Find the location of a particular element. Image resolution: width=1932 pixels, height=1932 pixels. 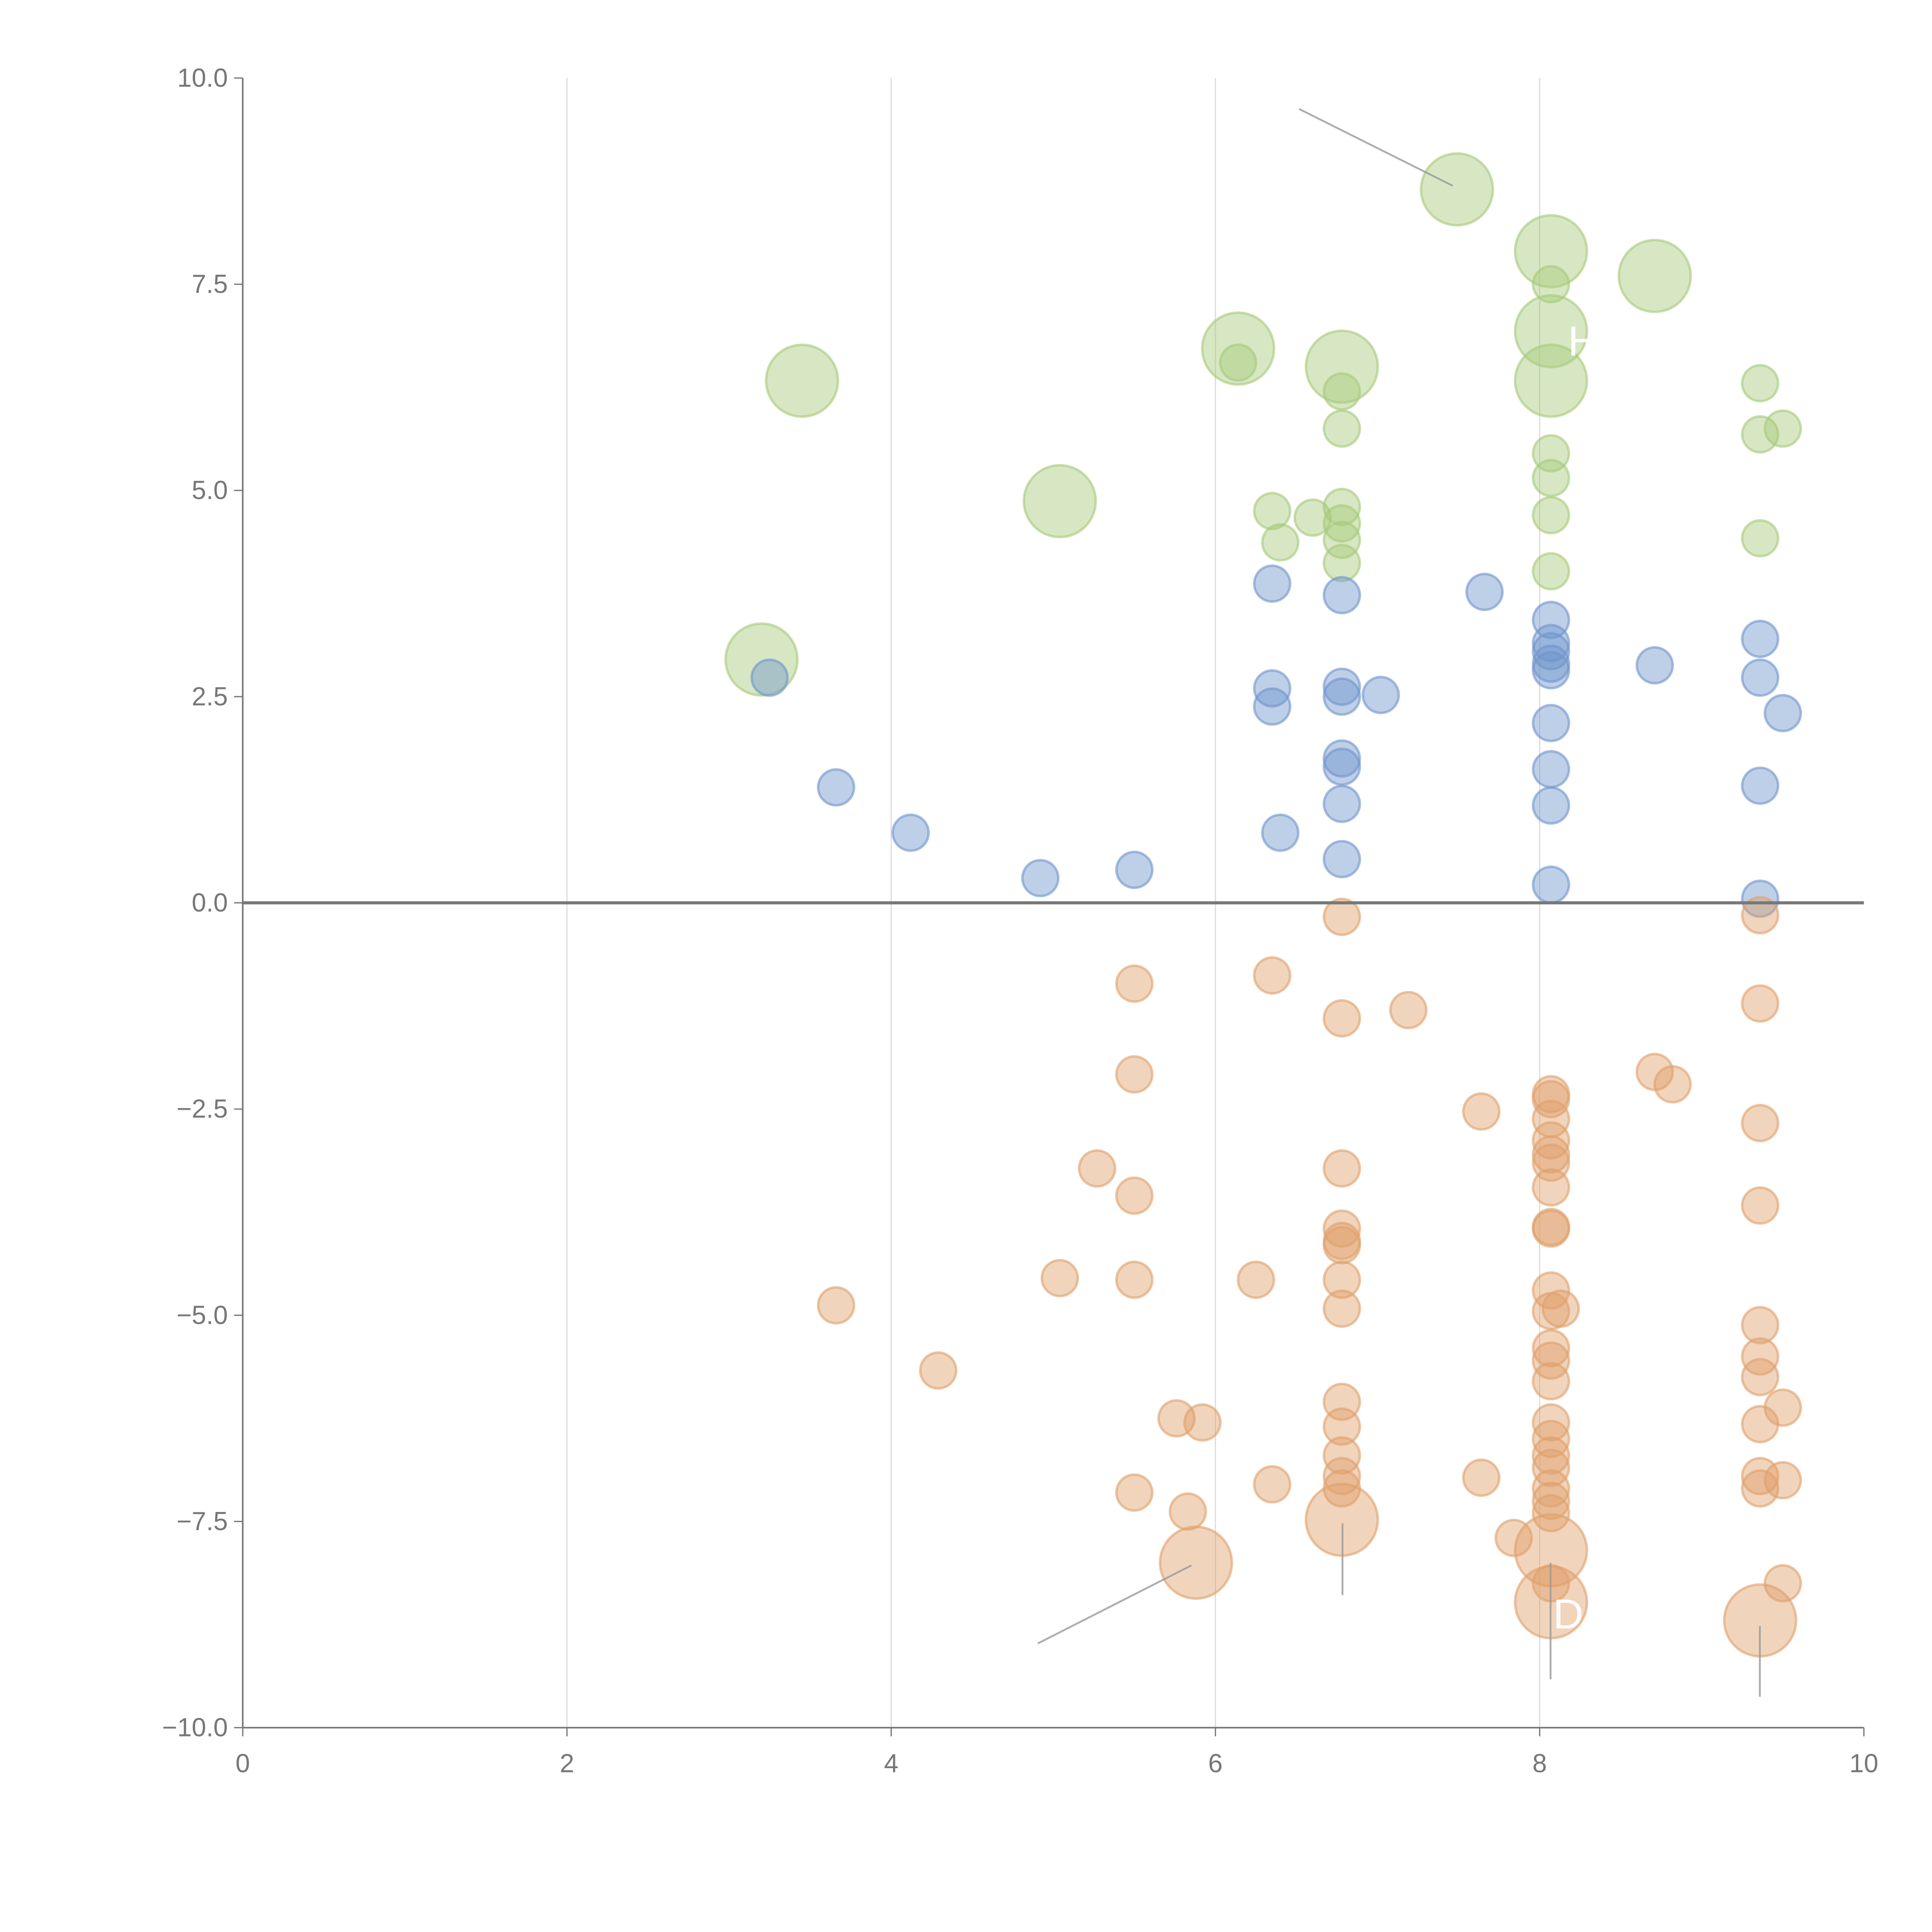

y-tick-label: 0.0 is located at coordinates (210, 903).